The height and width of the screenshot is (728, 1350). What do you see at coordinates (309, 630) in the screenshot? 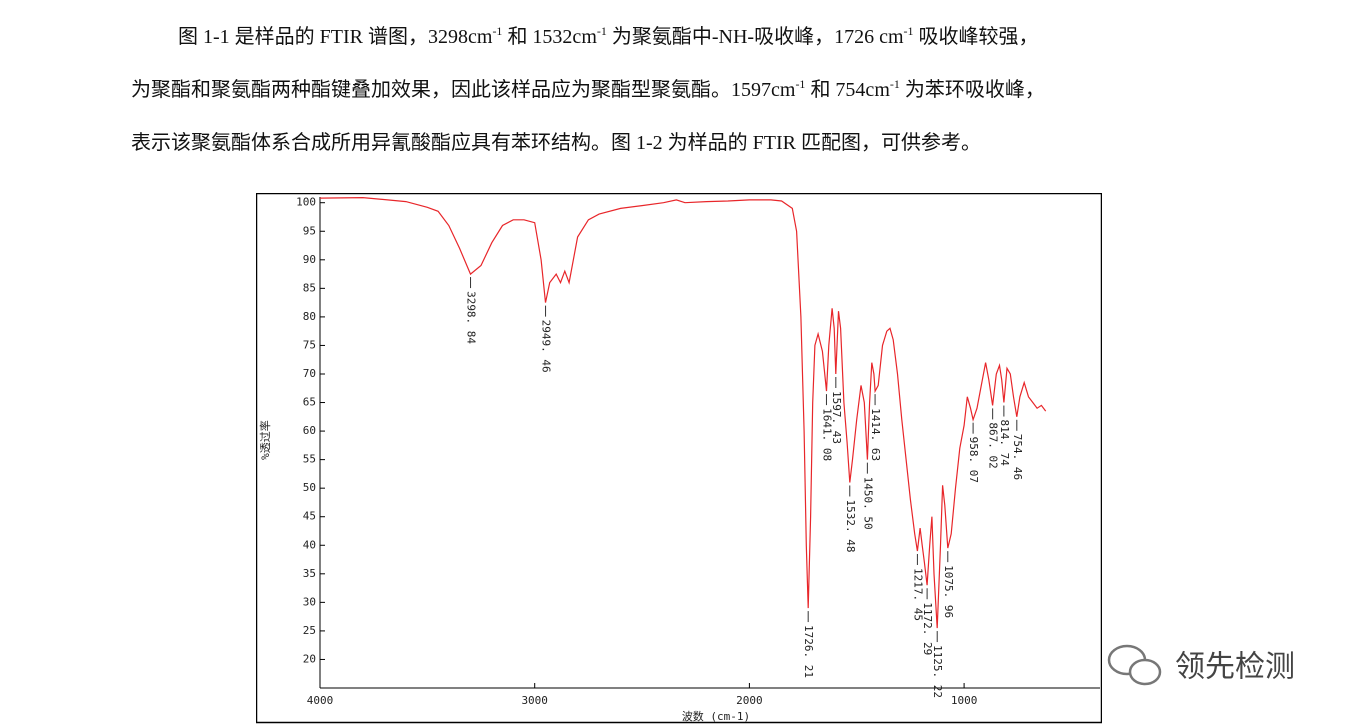
I see `y-tick-label: 25` at bounding box center [309, 630].